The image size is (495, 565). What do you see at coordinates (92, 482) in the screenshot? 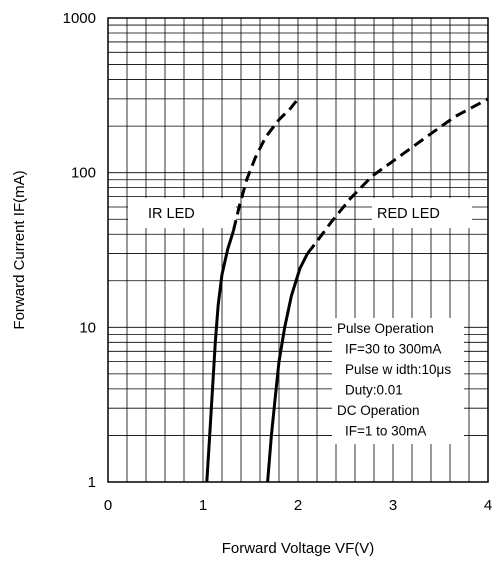
I see `y-tick-label: 1` at bounding box center [92, 482].